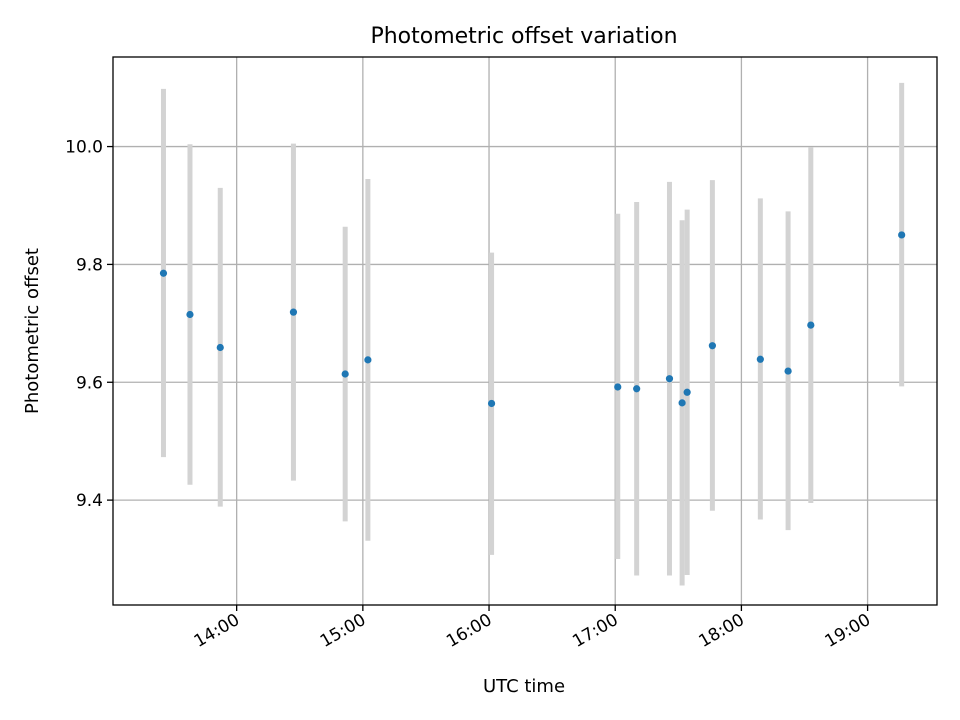 This screenshot has height=720, width=960. I want to click on y-axis-ticks: 9.4 9.6 9.8 10.0, so click(89, 324).